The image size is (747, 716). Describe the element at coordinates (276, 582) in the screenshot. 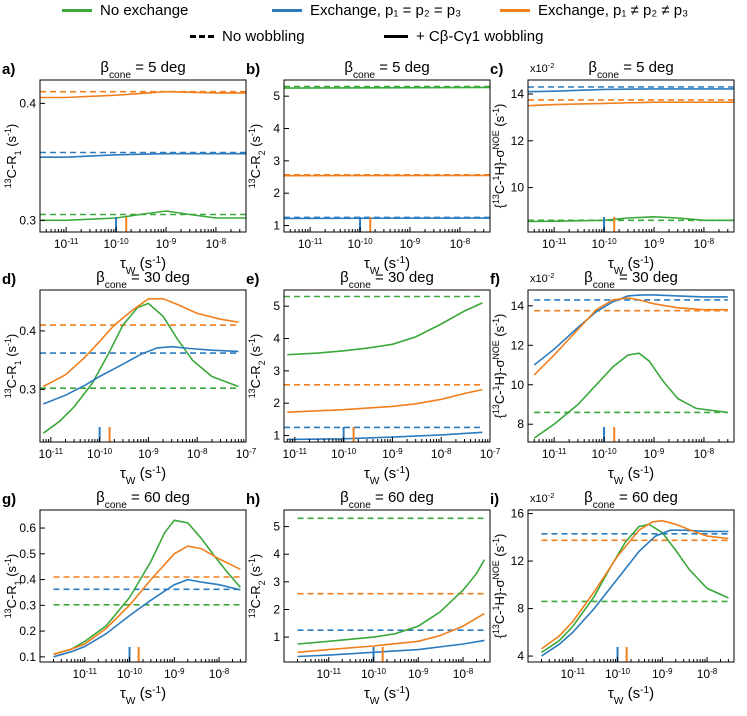

I see `y-tick-label: 3` at that location.